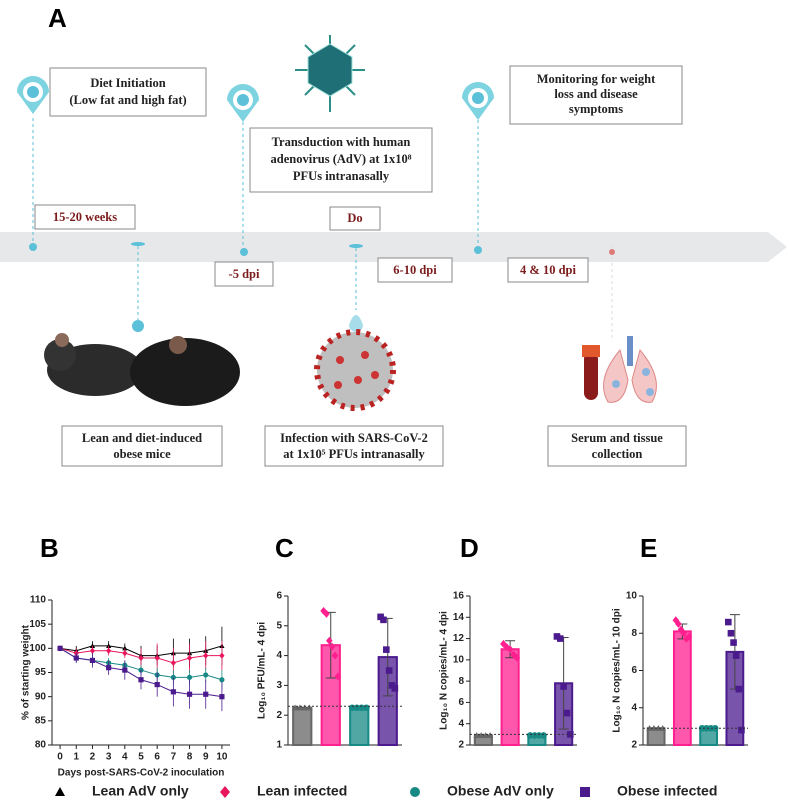 This screenshot has height=802, width=789. I want to click on y-axis-label: Log₁₀ N copies/mL- 4 dpi, so click(444, 670).